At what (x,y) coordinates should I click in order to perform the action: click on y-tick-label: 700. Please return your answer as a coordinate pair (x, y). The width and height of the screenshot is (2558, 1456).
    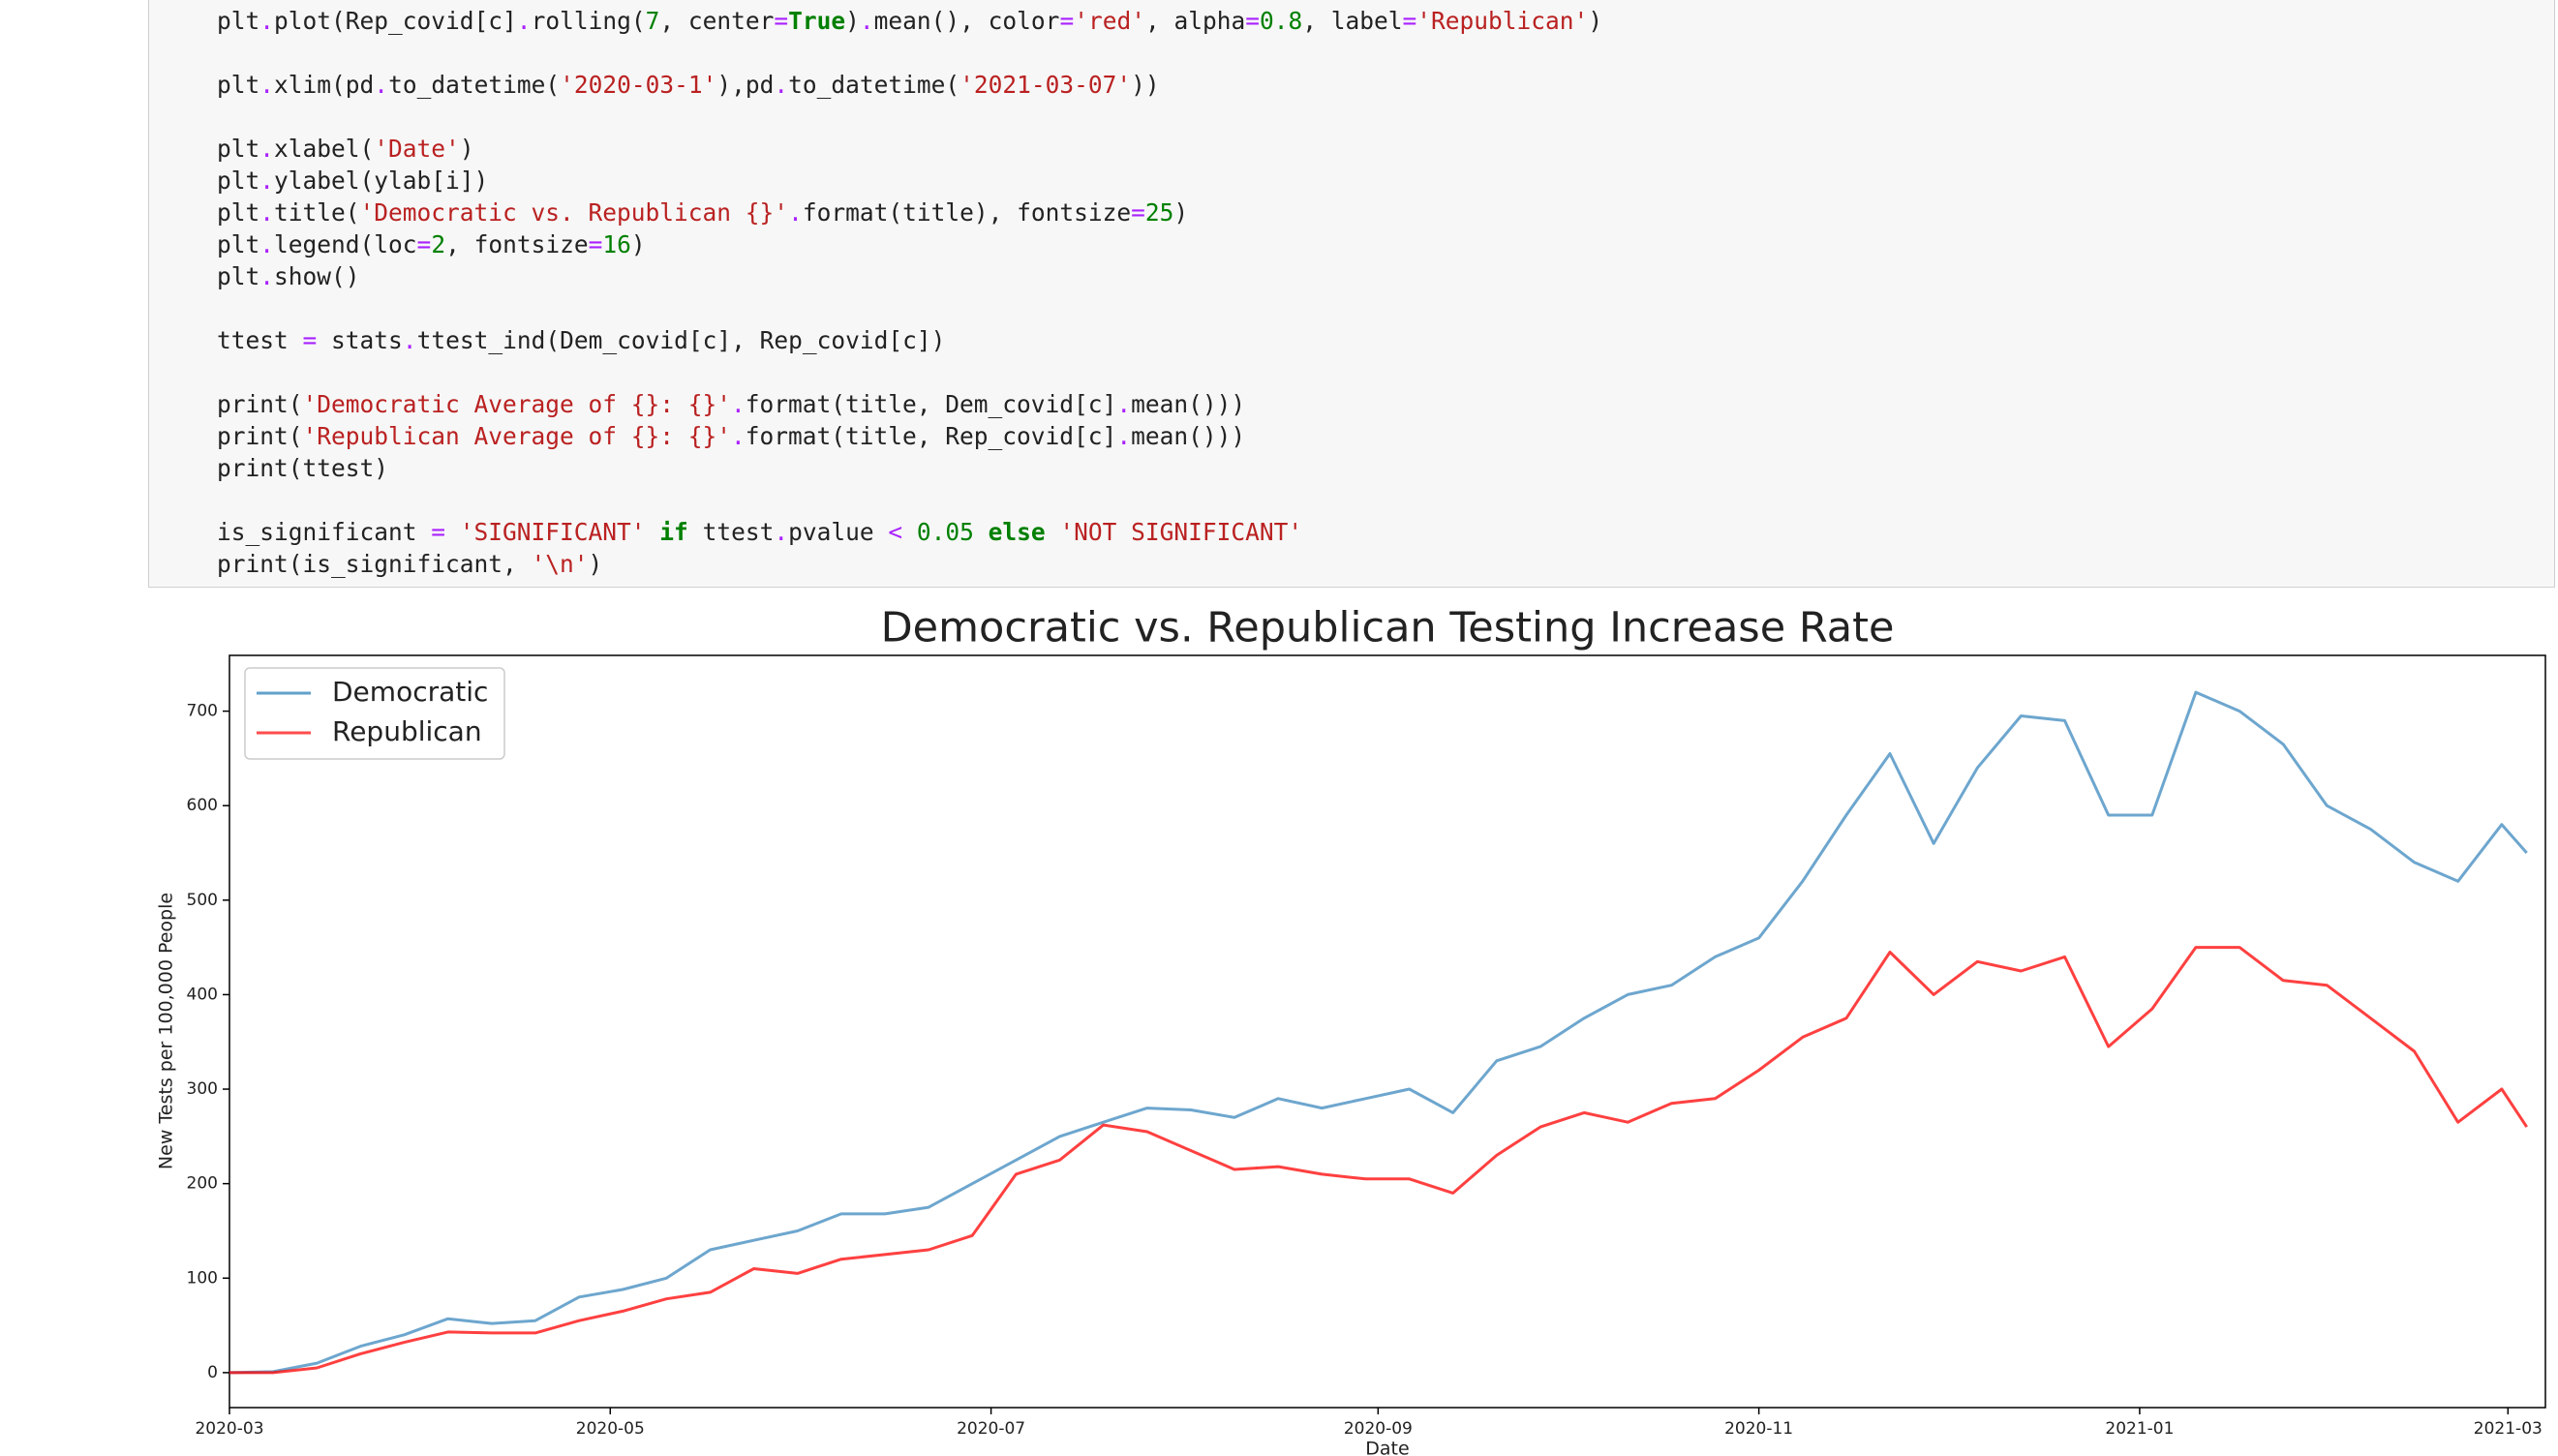
    Looking at the image, I should click on (202, 712).